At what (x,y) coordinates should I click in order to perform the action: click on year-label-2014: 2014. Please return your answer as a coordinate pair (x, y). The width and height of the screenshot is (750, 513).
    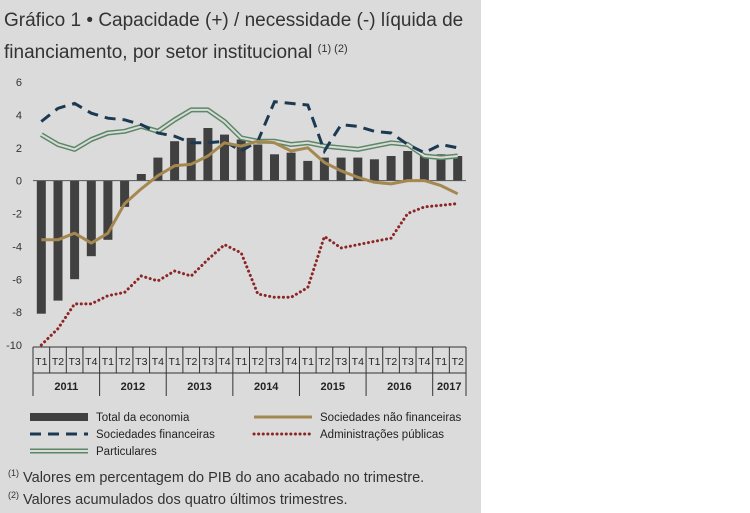
    Looking at the image, I should click on (266, 387).